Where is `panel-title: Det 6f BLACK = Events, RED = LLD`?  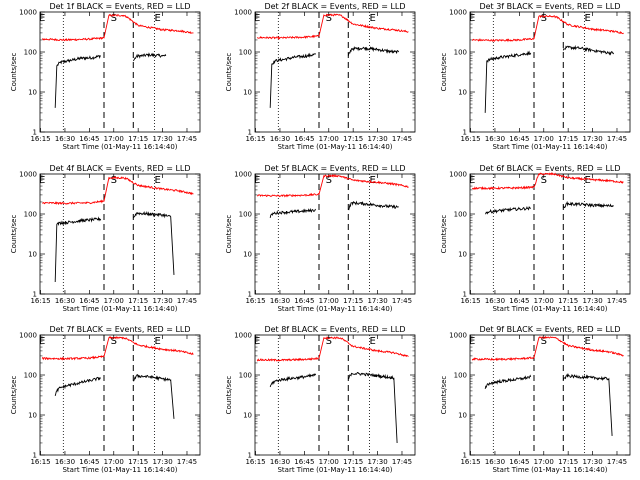
panel-title: Det 6f BLACK = Events, RED = LLD is located at coordinates (549, 168).